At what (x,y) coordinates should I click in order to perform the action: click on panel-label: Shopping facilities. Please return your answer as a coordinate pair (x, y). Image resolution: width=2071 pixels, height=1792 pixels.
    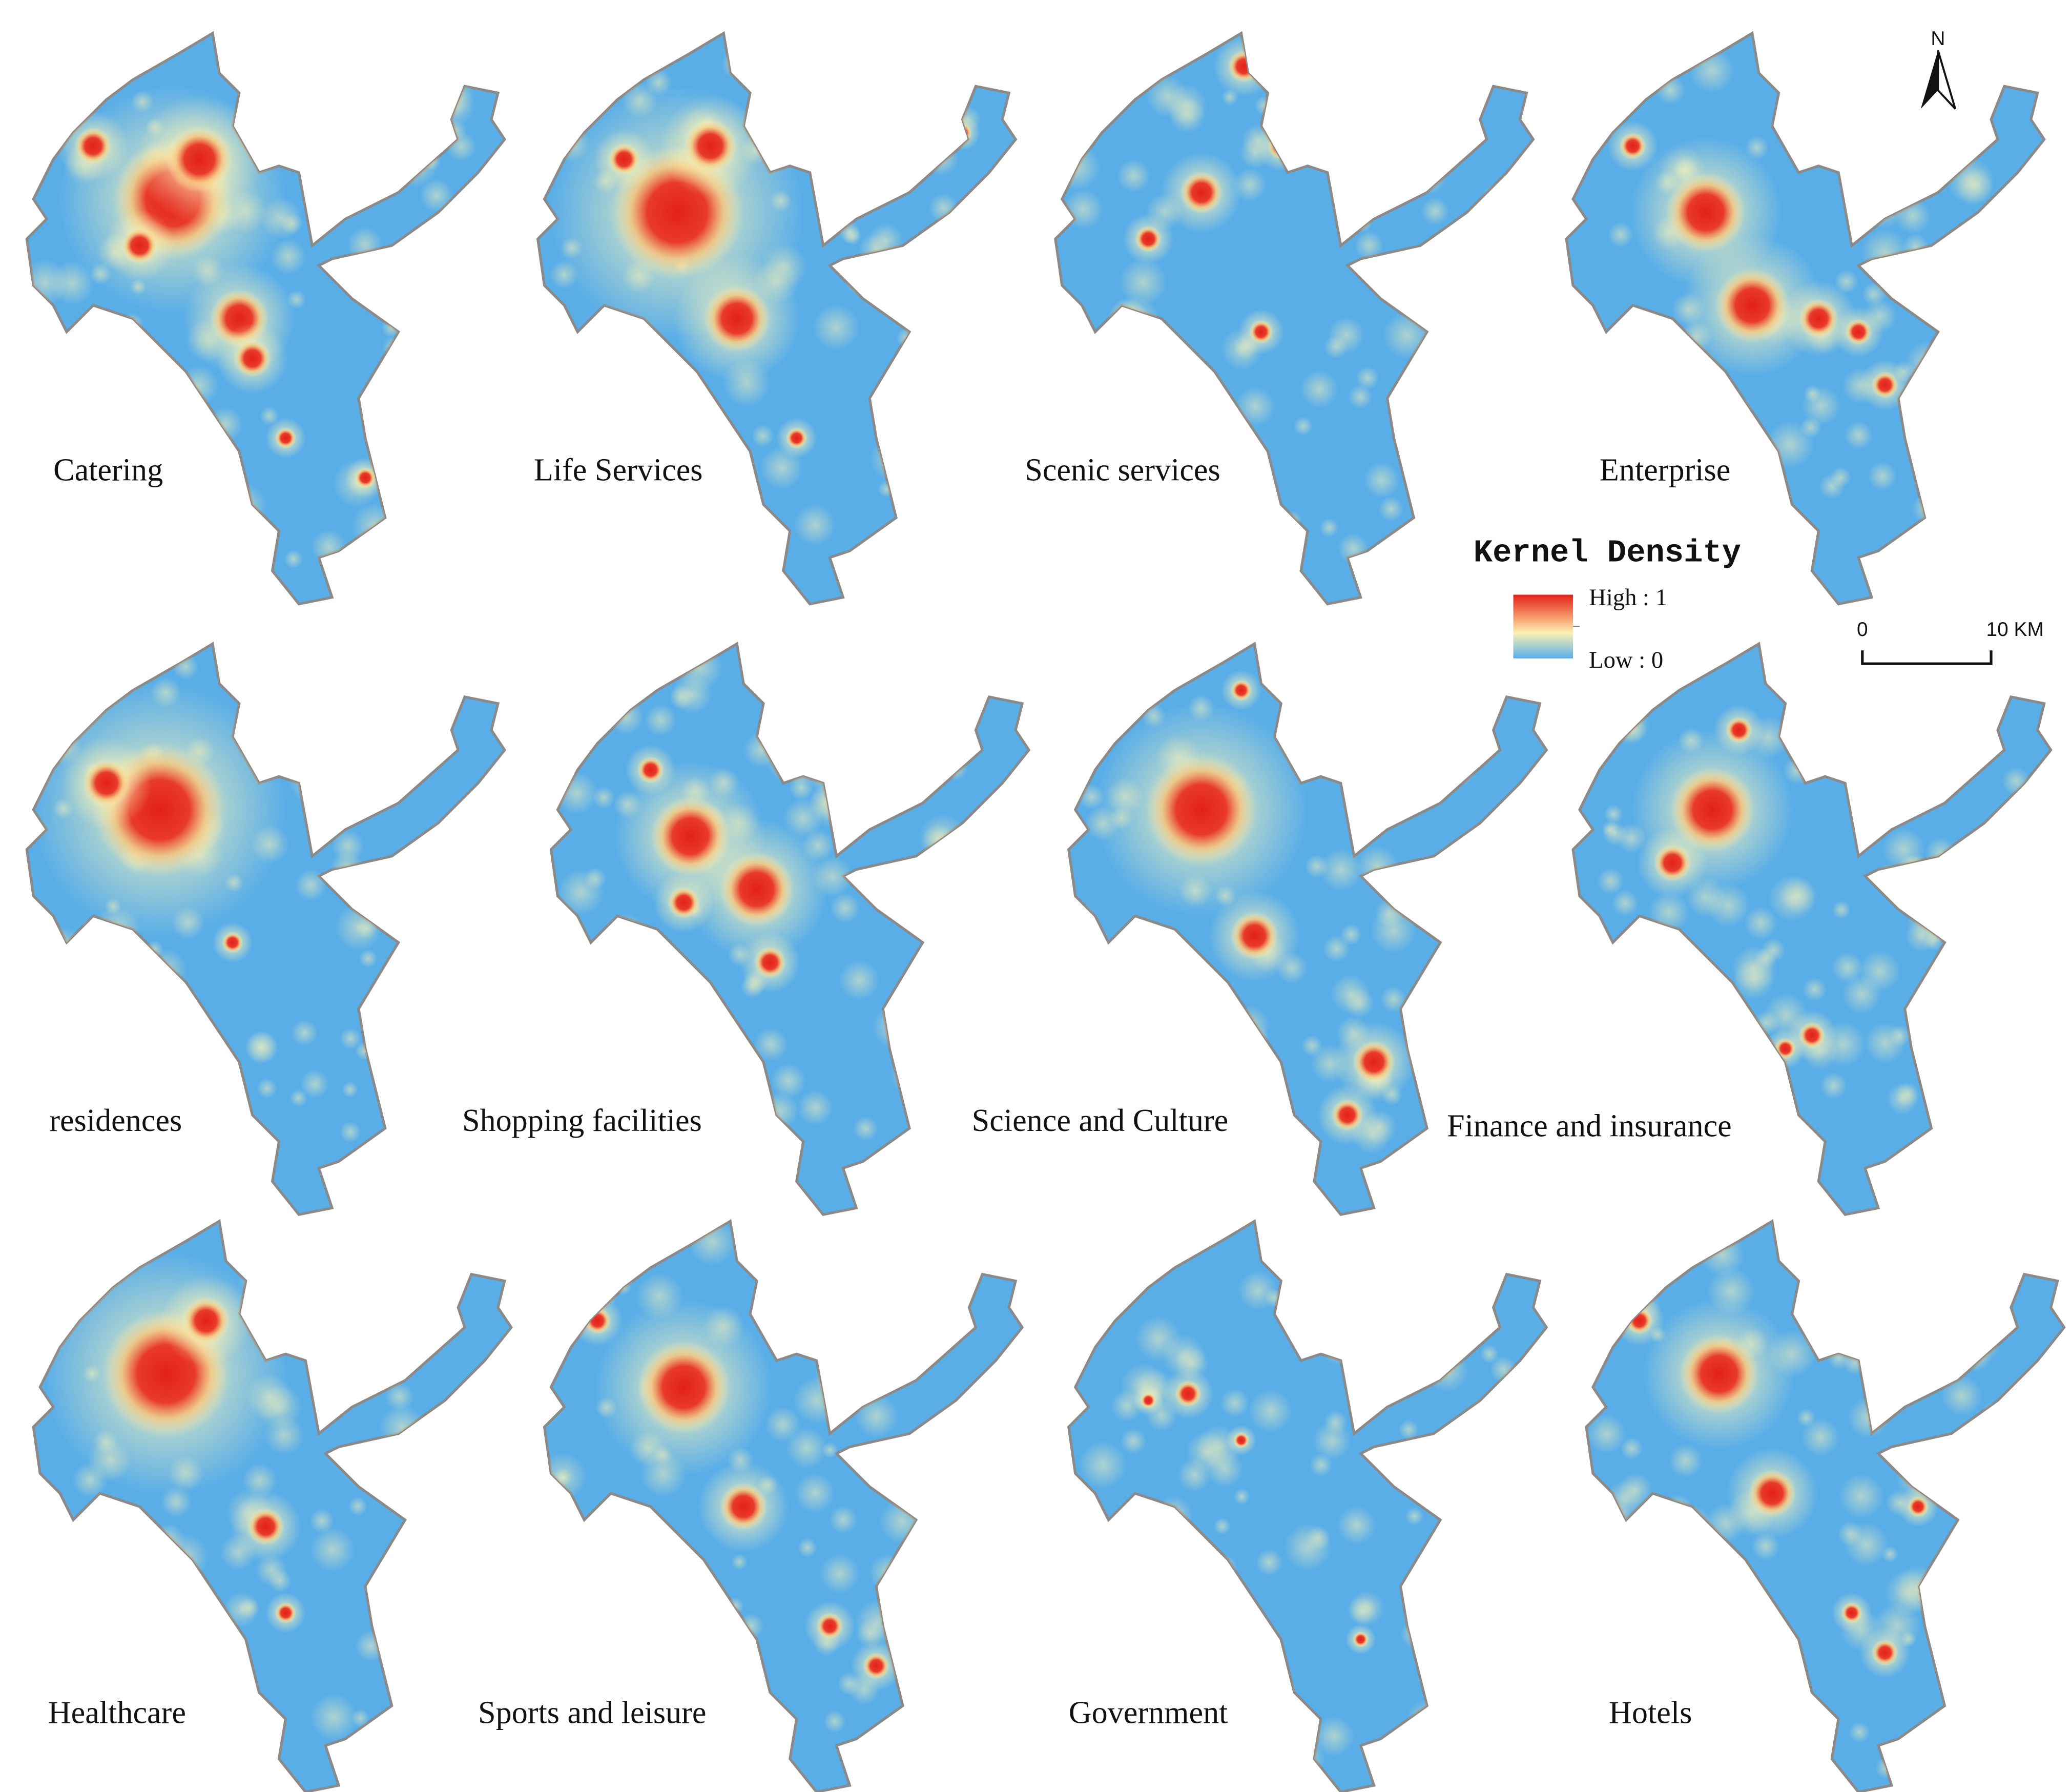
    Looking at the image, I should click on (582, 1120).